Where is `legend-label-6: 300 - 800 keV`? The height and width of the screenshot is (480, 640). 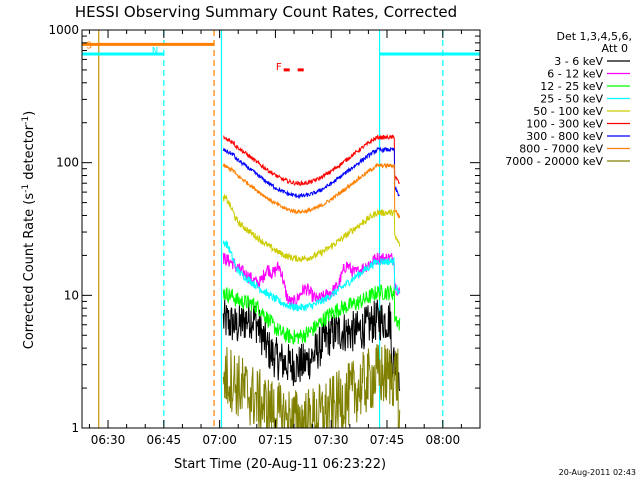
legend-label-6: 300 - 800 keV is located at coordinates (564, 136).